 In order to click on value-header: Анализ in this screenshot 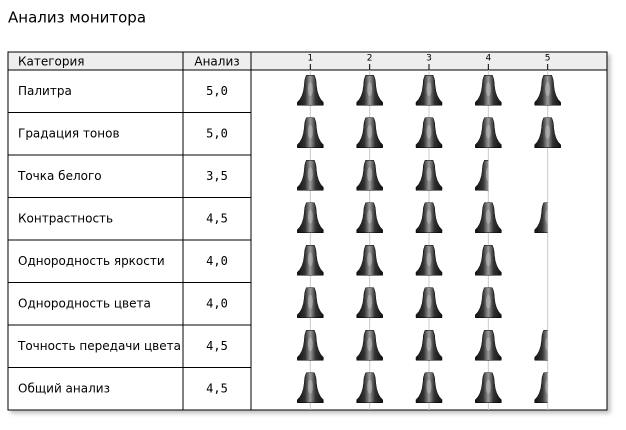, I will do `click(216, 62)`.